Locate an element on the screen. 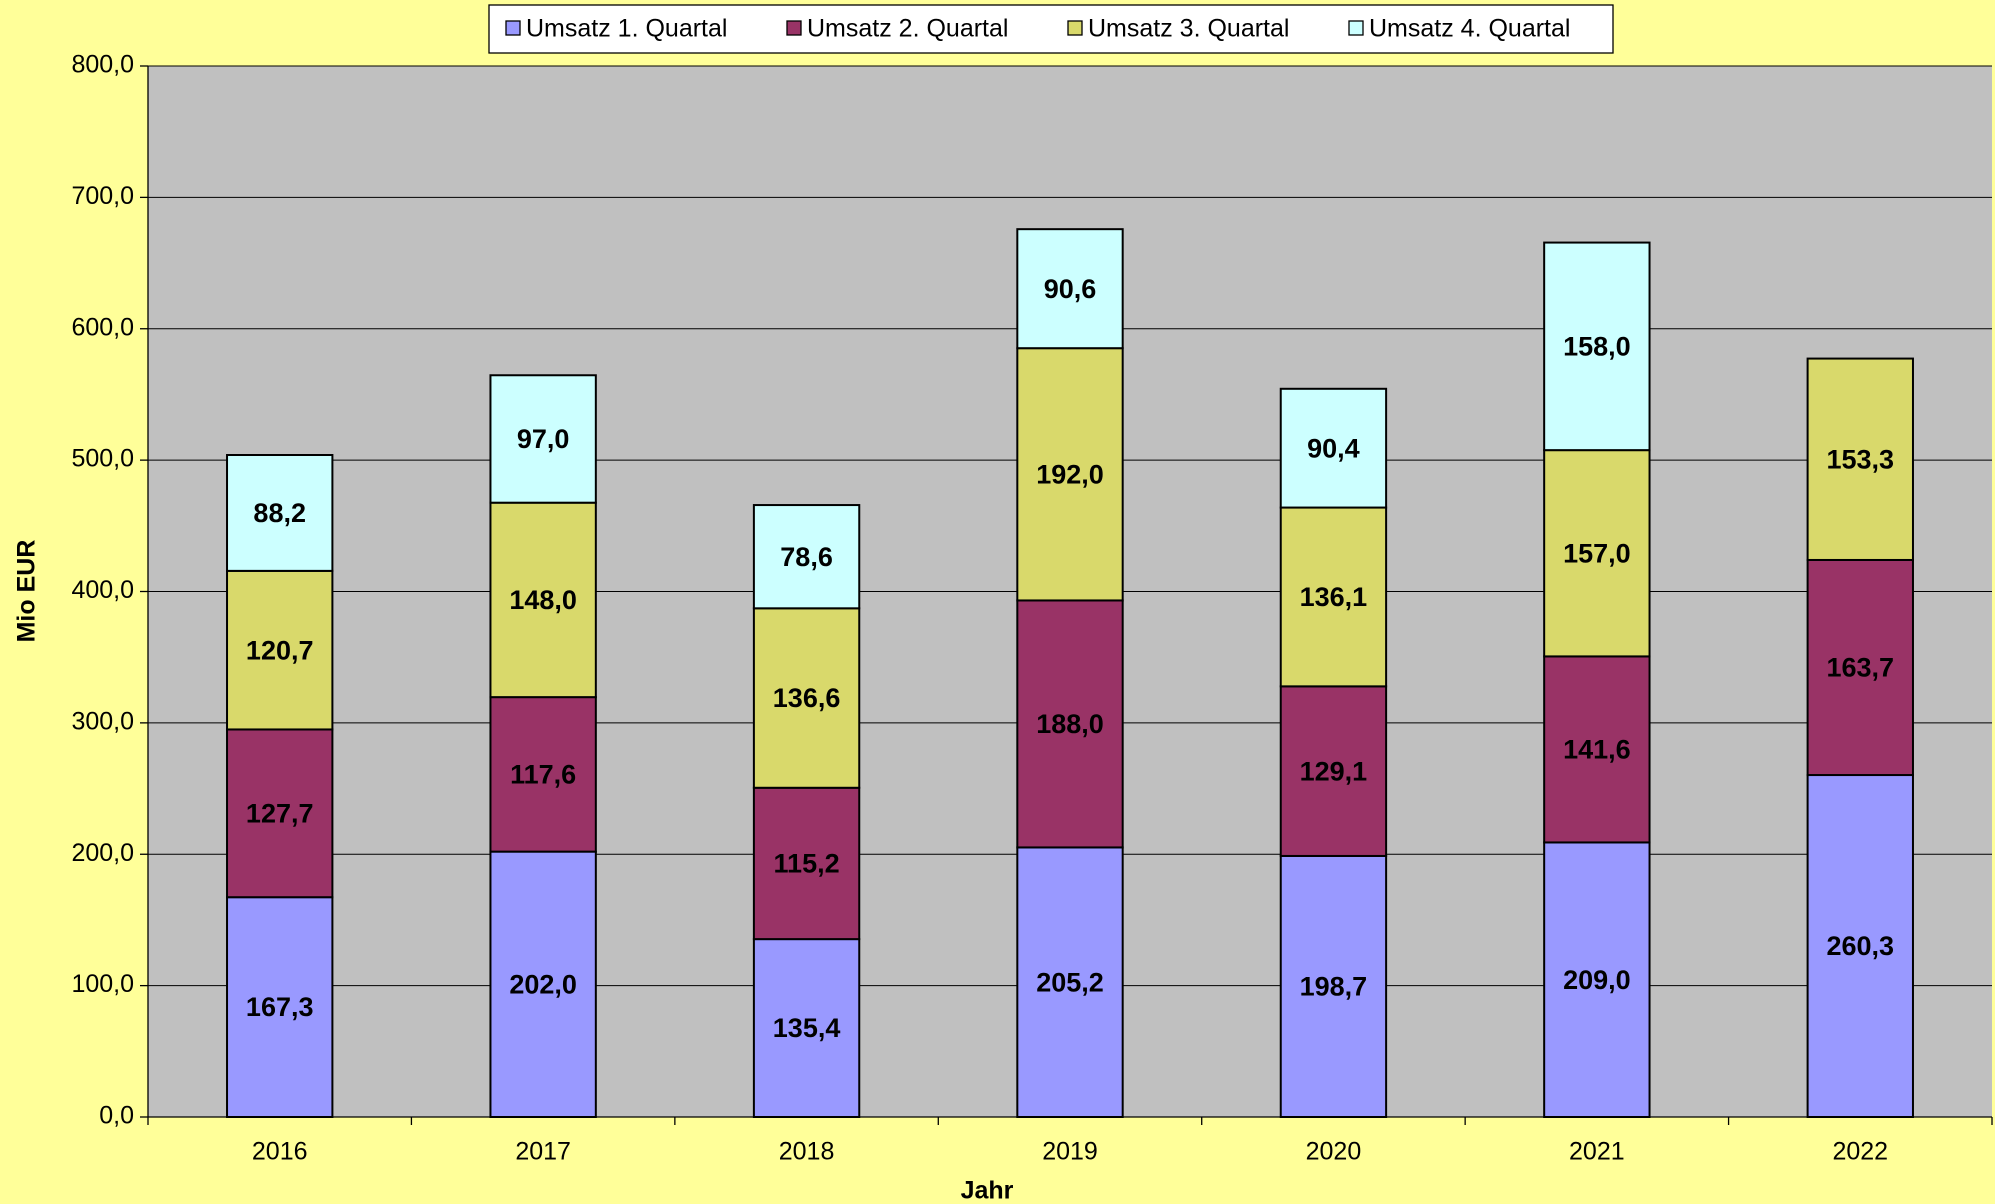 Image resolution: width=1995 pixels, height=1204 pixels. data-label: 78,6 is located at coordinates (806, 557).